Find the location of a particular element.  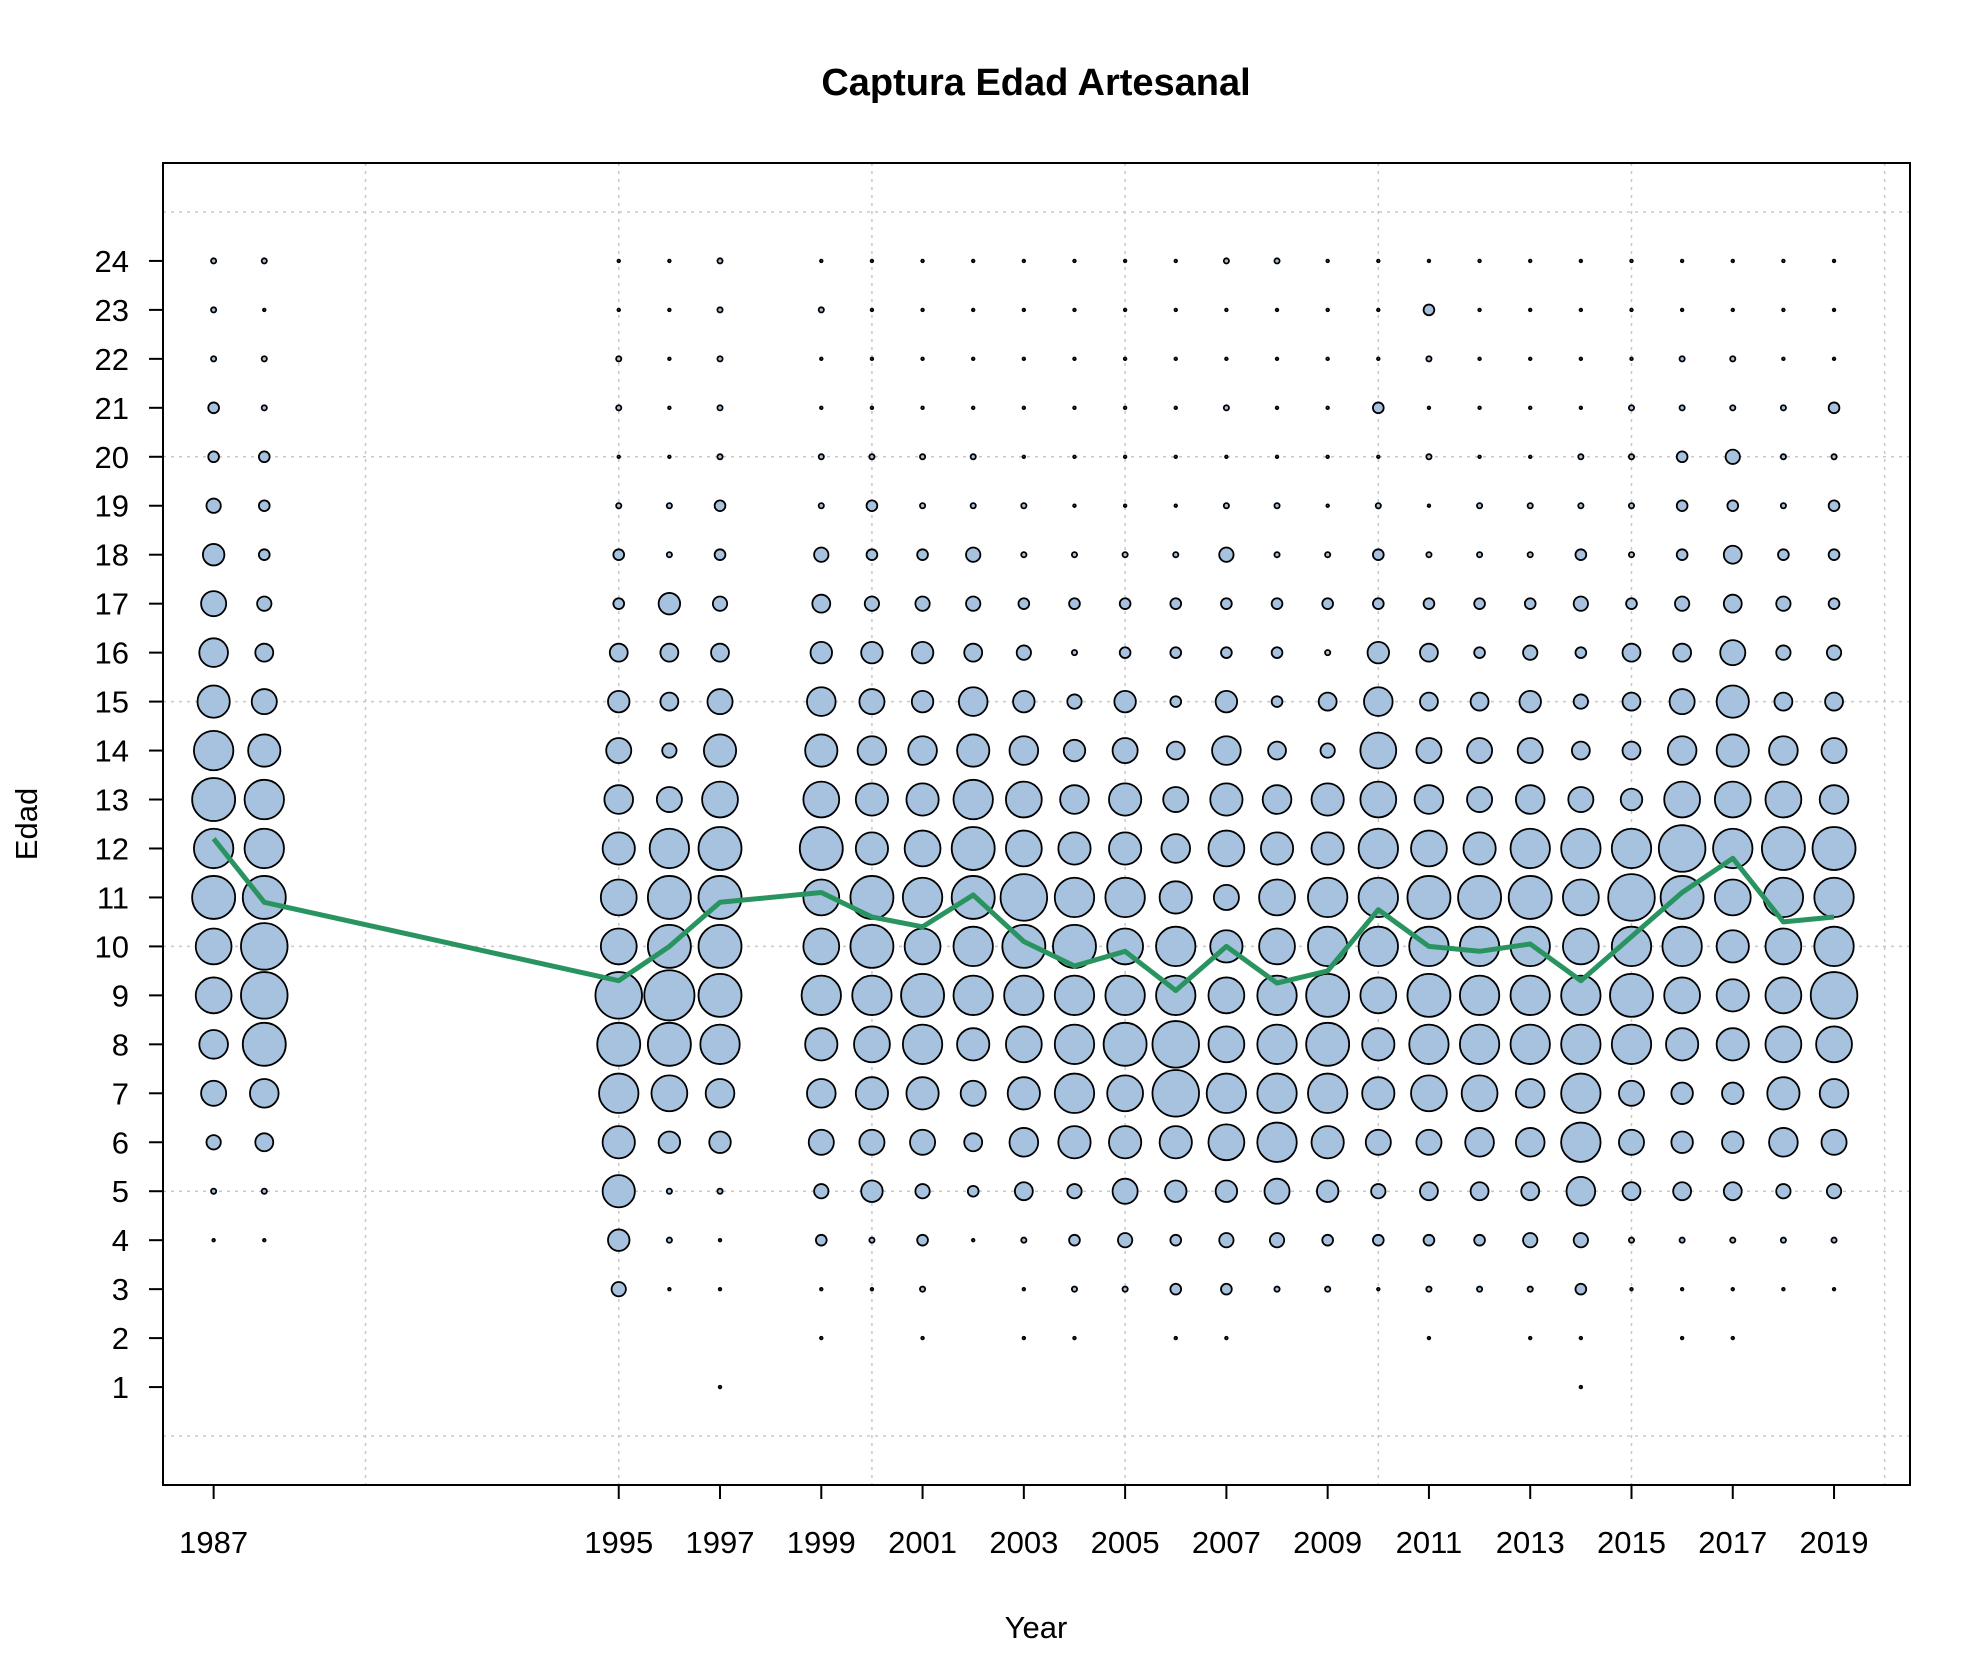

y-tick-label: 21 is located at coordinates (112, 408).